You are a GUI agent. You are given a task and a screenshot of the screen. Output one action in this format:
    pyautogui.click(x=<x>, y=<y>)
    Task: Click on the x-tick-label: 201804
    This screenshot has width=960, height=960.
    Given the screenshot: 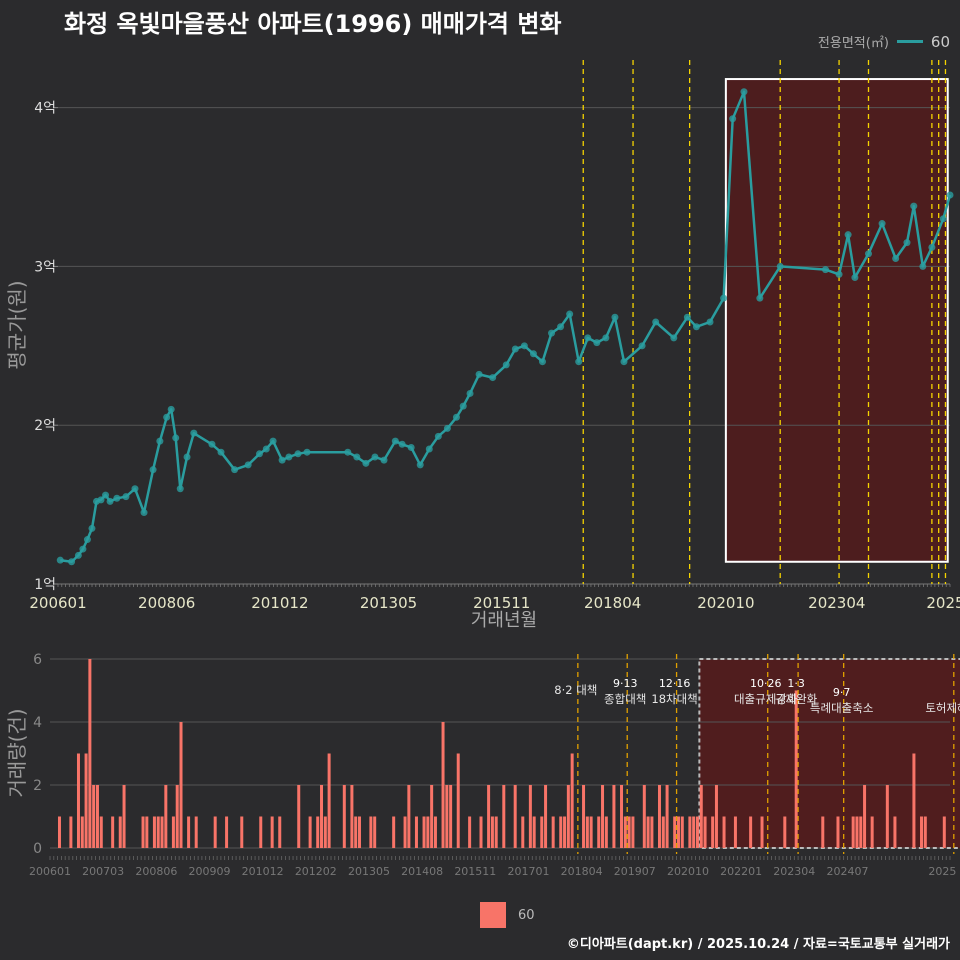 What is the action you would take?
    pyautogui.click(x=612, y=603)
    